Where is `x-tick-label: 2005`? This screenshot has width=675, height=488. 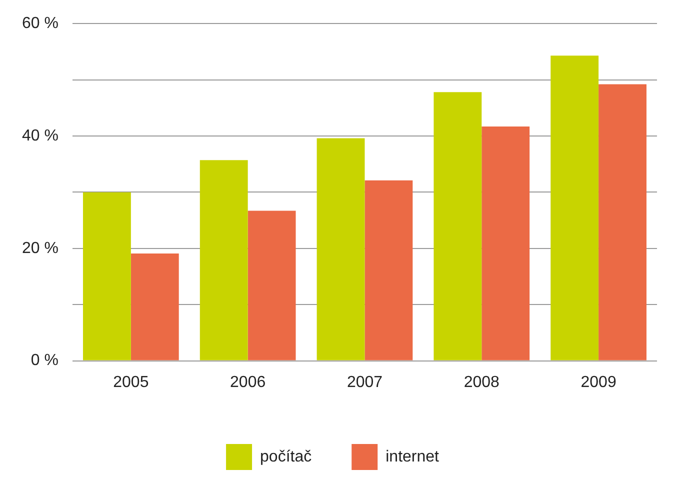 x-tick-label: 2005 is located at coordinates (131, 382).